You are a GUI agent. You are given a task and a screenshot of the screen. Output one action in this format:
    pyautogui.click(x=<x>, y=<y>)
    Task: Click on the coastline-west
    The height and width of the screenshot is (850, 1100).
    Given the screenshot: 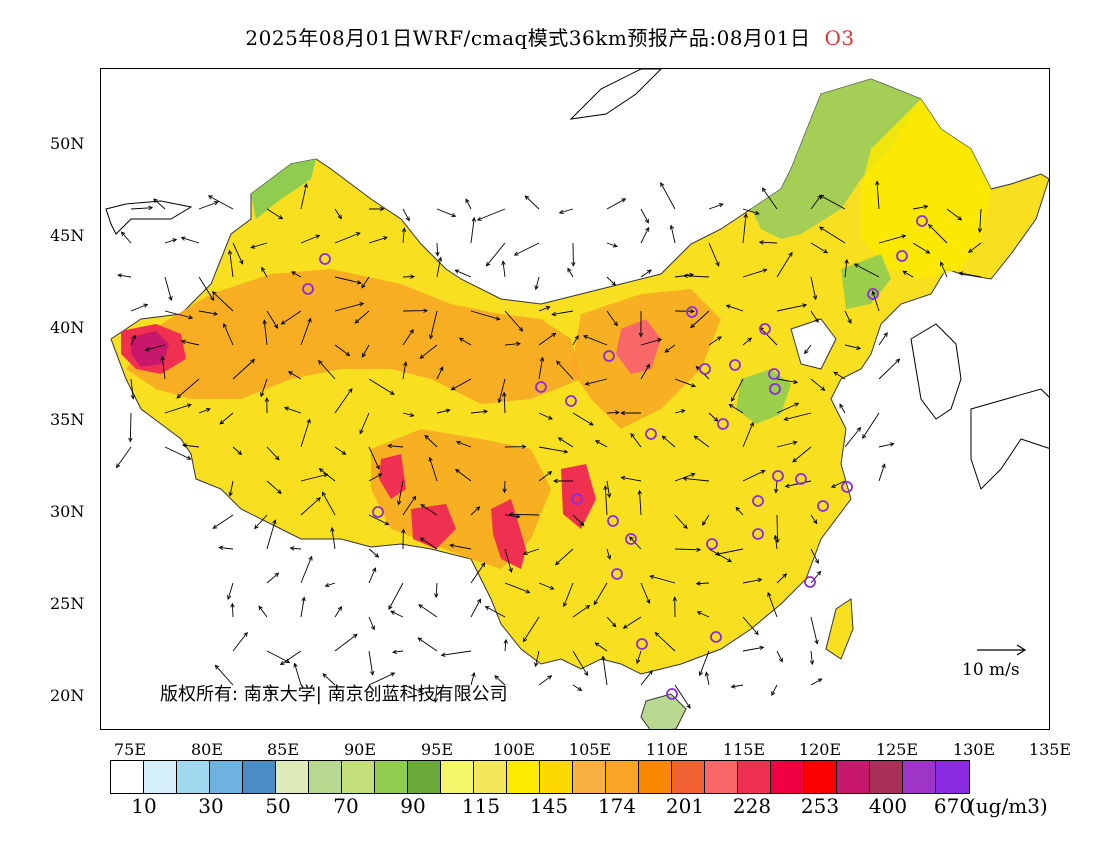 What is the action you would take?
    pyautogui.click(x=149, y=217)
    